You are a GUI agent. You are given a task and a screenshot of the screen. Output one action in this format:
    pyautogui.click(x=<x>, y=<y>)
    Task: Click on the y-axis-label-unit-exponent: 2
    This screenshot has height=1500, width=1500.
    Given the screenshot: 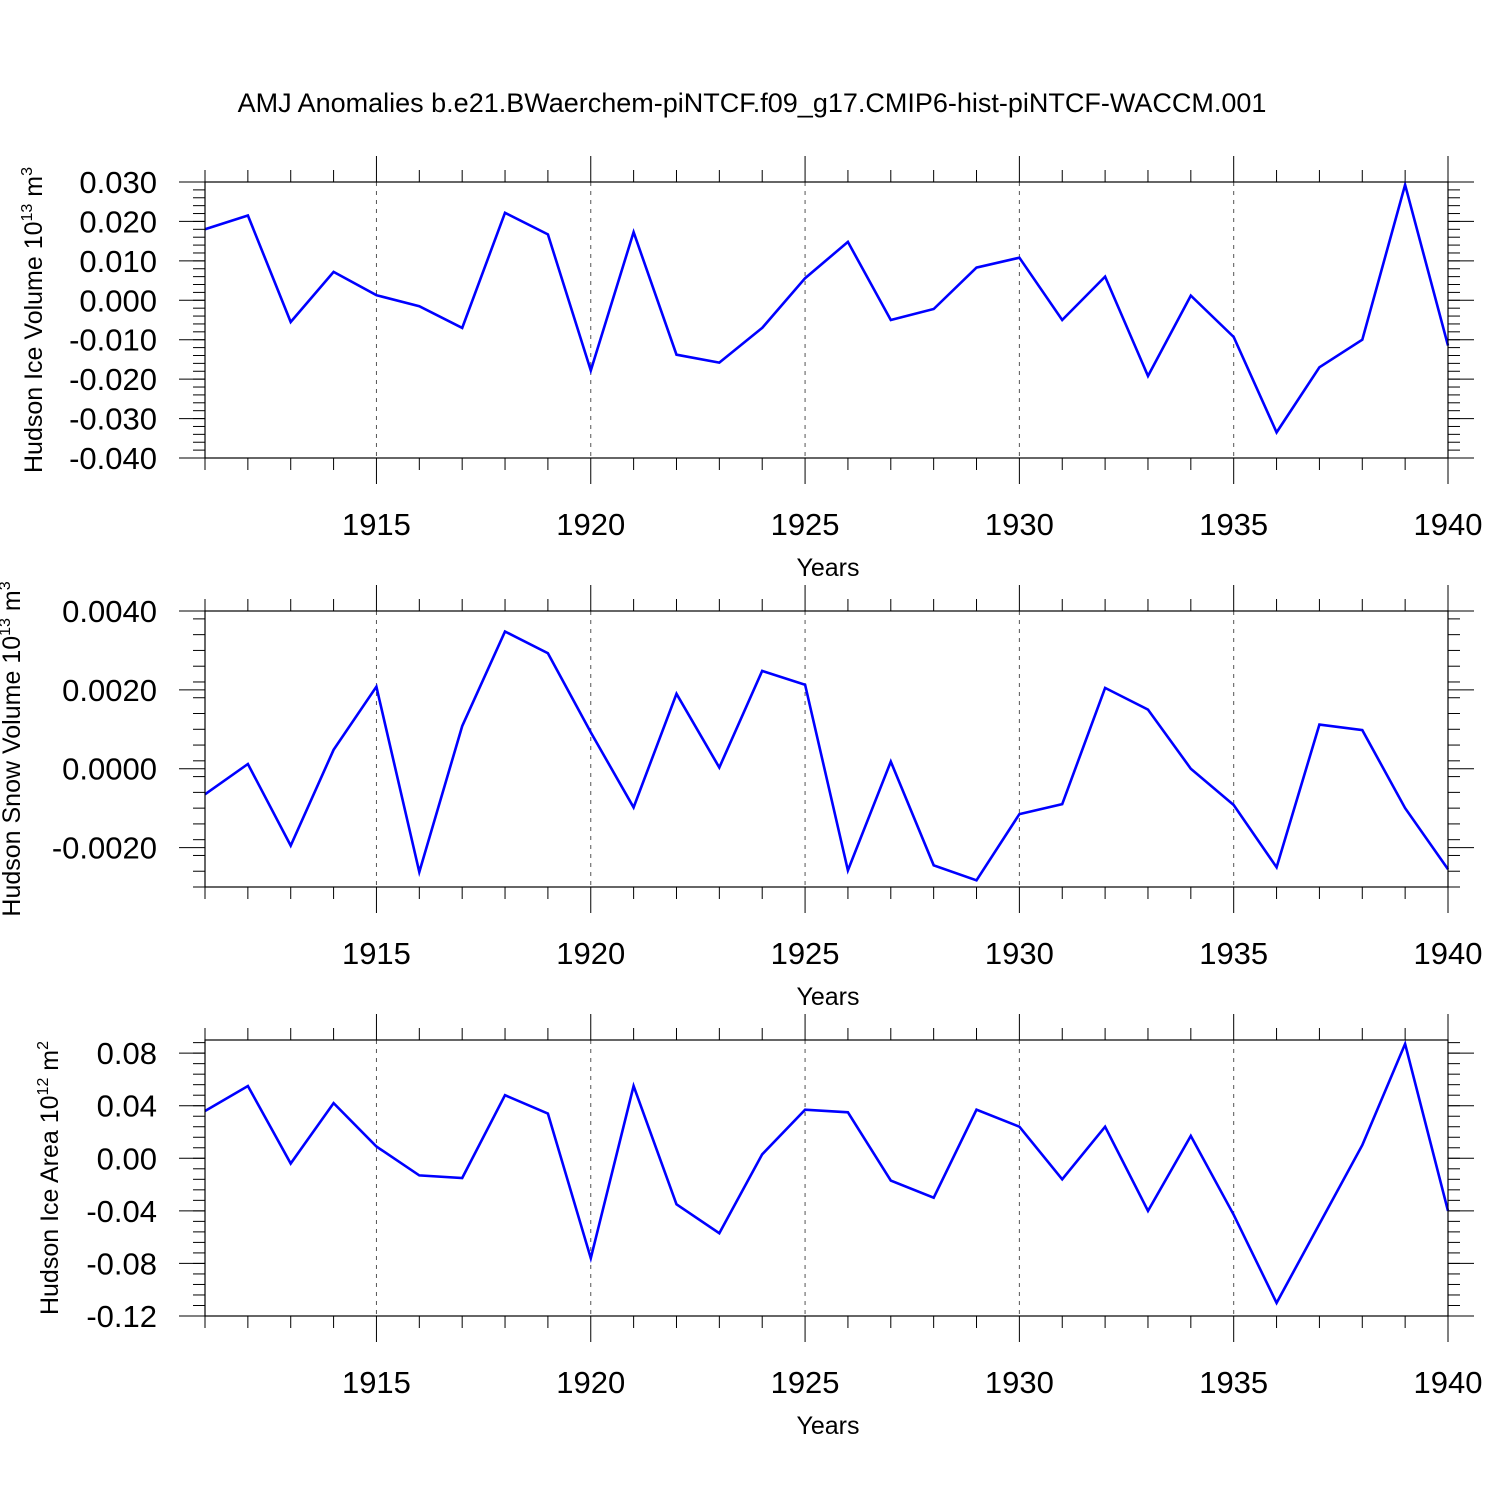 What is the action you would take?
    pyautogui.click(x=43, y=1045)
    